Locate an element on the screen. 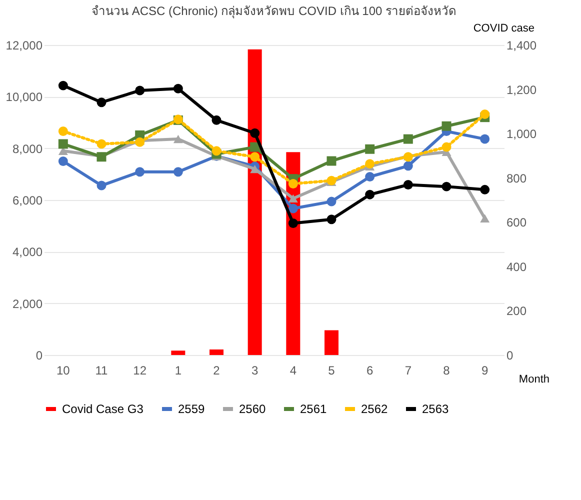 This screenshot has width=581, height=500. legend-label: 2561 is located at coordinates (314, 409).